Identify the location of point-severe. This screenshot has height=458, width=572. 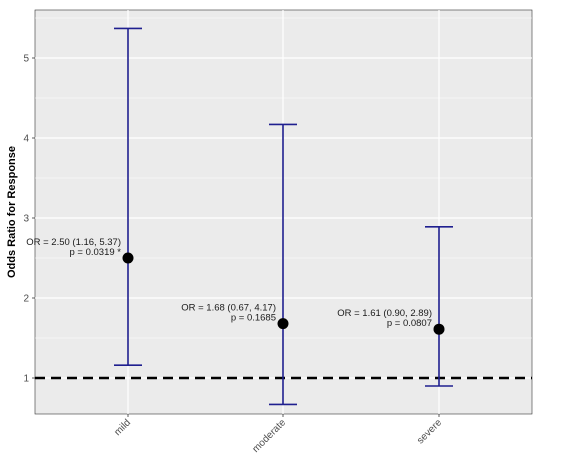
(439, 329).